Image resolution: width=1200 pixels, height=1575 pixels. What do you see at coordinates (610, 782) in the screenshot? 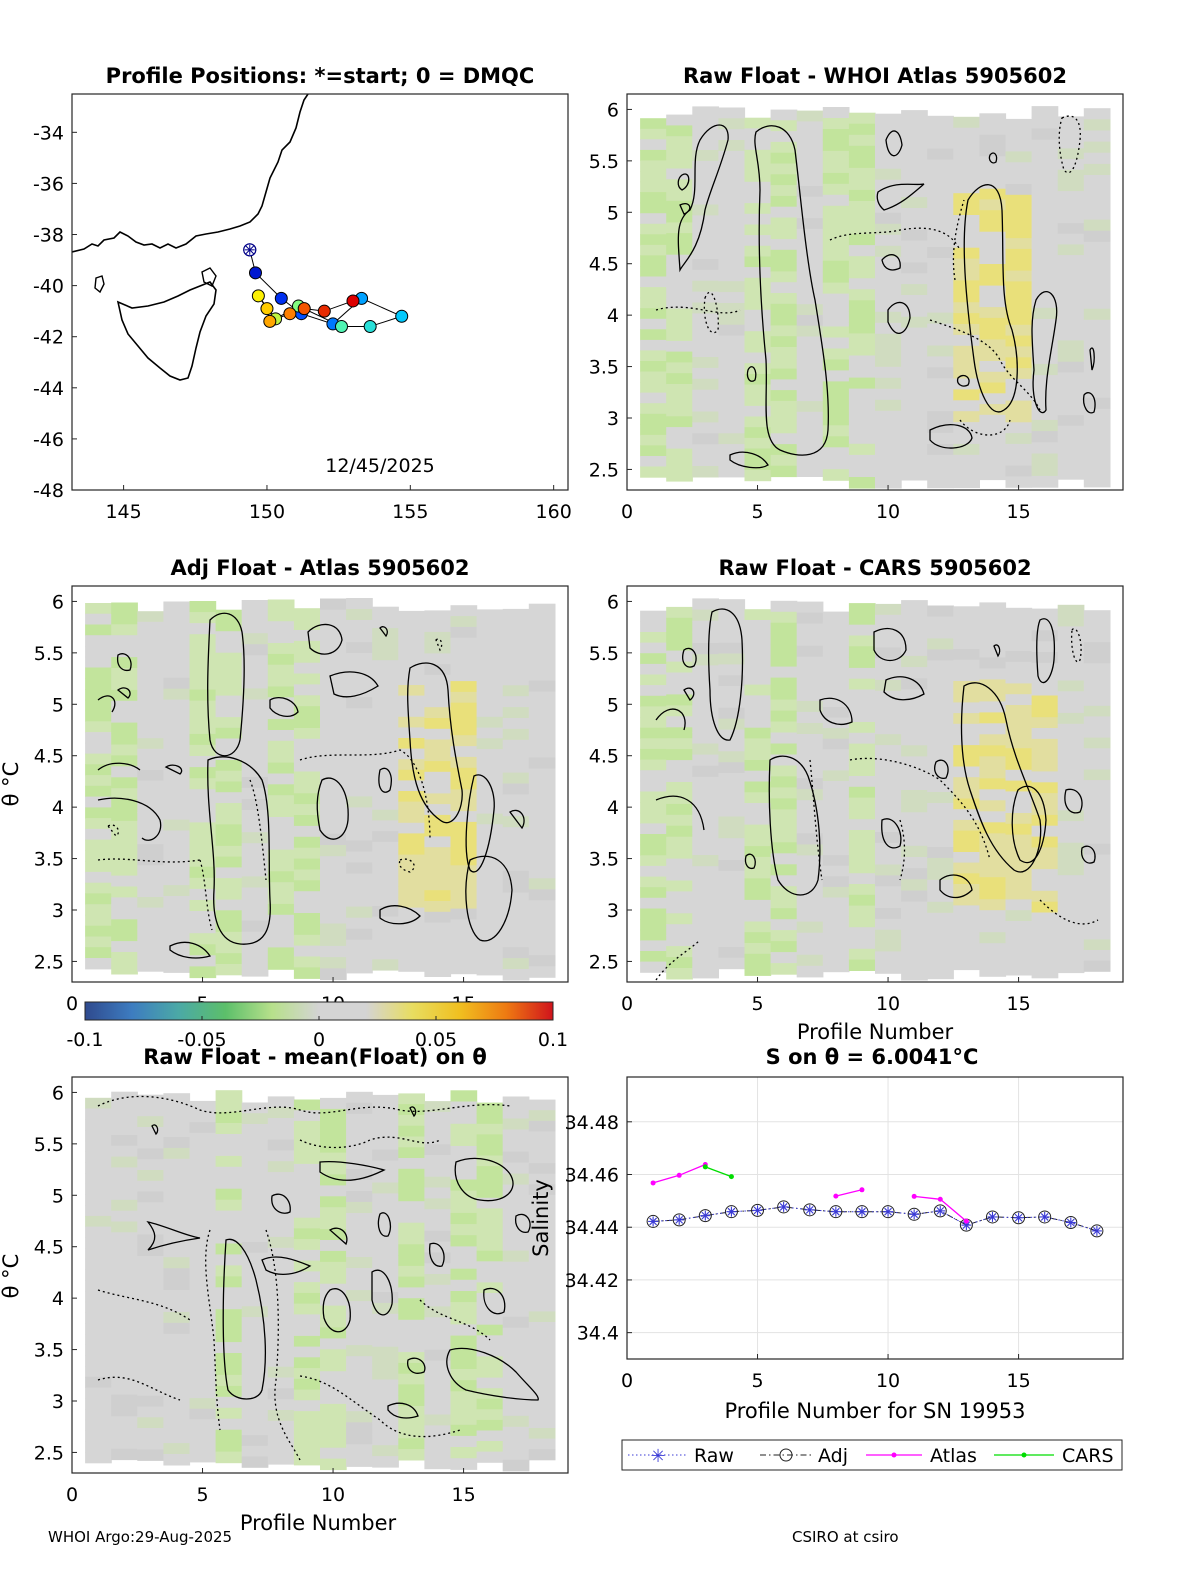
I see `cars-y-axis: 2.533.544.555.56` at bounding box center [610, 782].